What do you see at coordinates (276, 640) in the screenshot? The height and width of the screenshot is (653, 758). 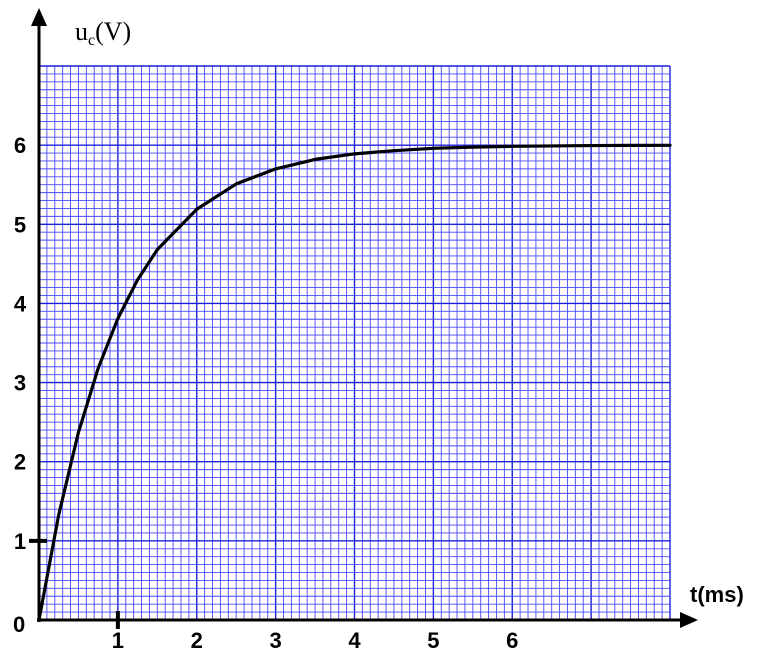 I see `x-tick-label: 3` at bounding box center [276, 640].